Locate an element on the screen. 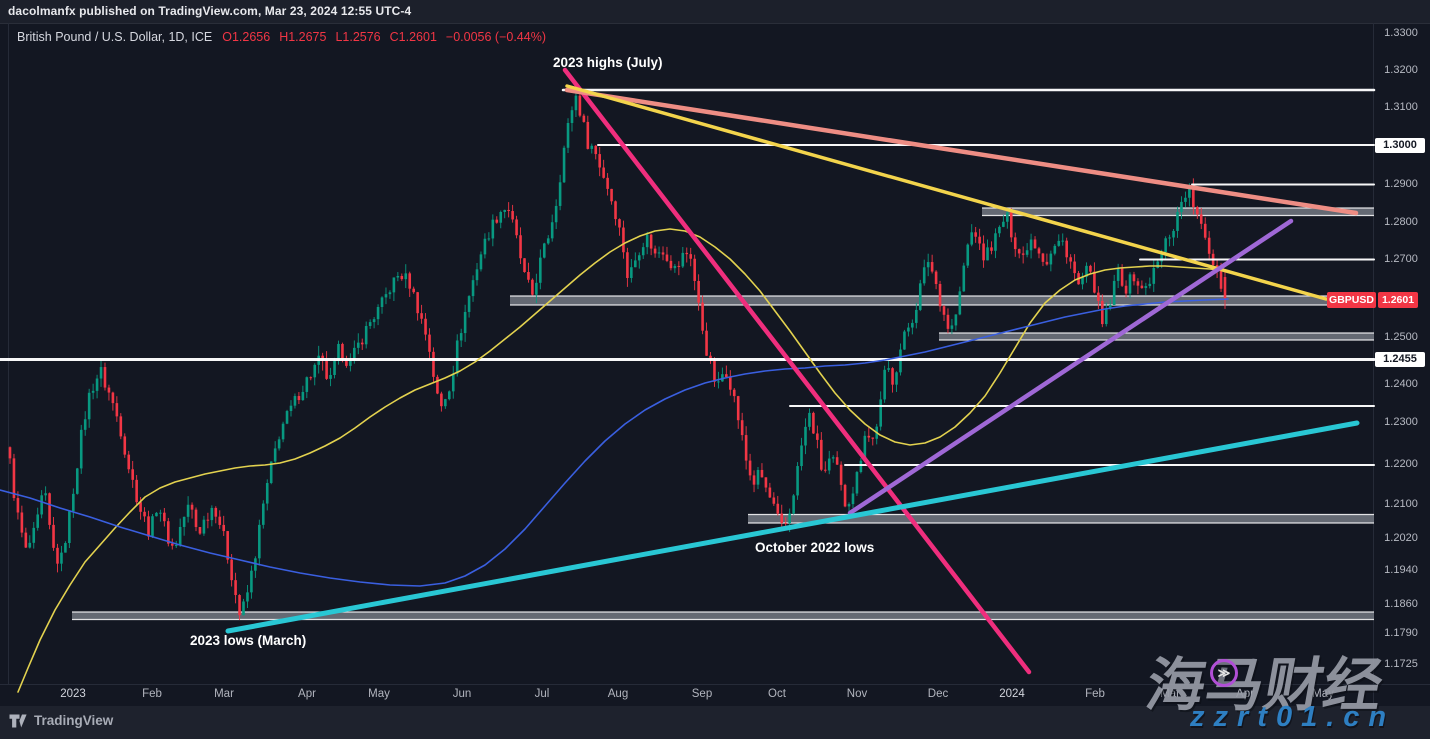 The image size is (1430, 739). trendline-purple is located at coordinates (1070, 367).